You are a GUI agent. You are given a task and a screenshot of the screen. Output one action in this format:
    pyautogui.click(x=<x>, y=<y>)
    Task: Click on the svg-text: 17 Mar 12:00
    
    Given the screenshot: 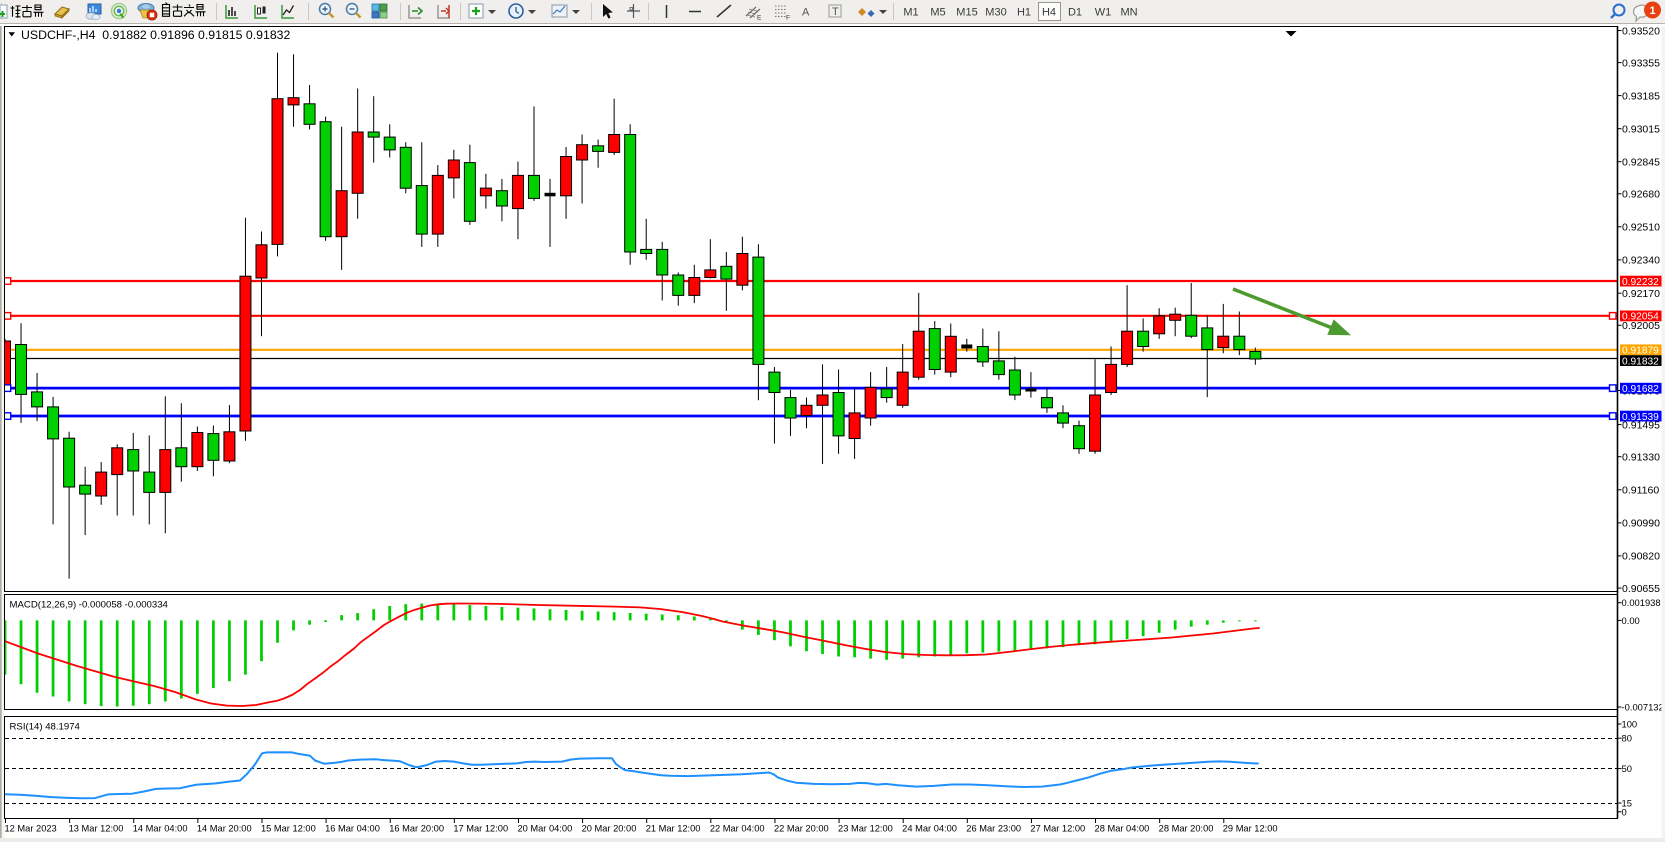 What is the action you would take?
    pyautogui.click(x=480, y=829)
    